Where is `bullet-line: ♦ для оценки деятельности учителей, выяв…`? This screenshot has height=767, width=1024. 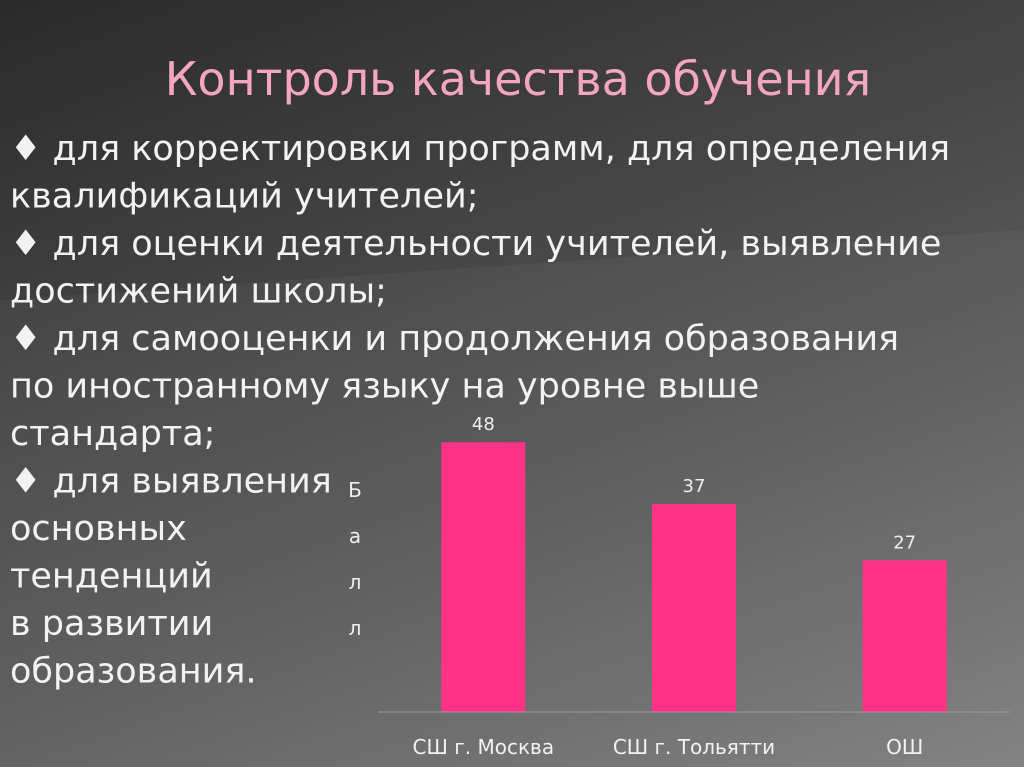 bullet-line: ♦ для оценки деятельности учителей, выяв… is located at coordinates (475, 244).